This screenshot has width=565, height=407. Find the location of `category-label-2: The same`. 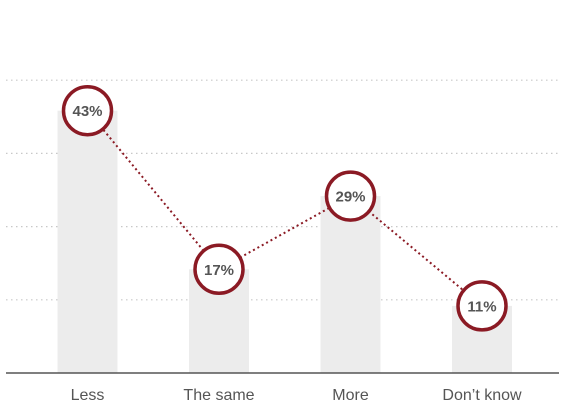

category-label-2: The same is located at coordinates (218, 395).